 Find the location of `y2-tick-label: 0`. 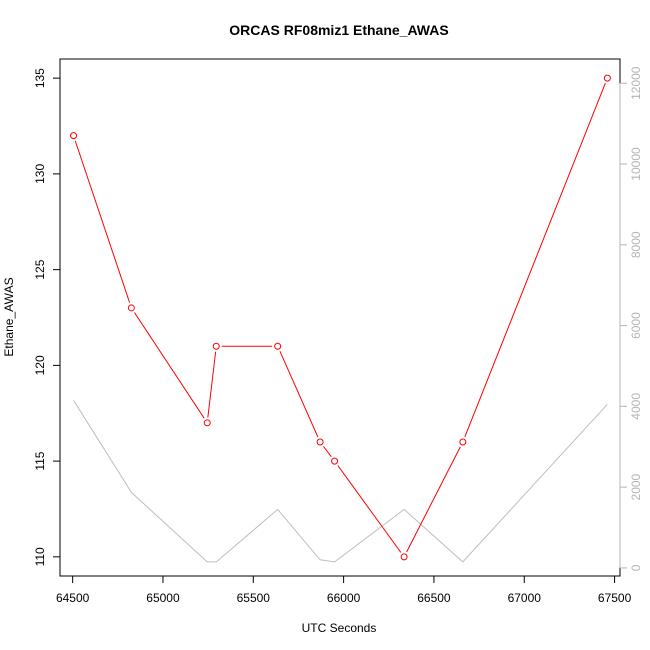

y2-tick-label: 0 is located at coordinates (636, 567).